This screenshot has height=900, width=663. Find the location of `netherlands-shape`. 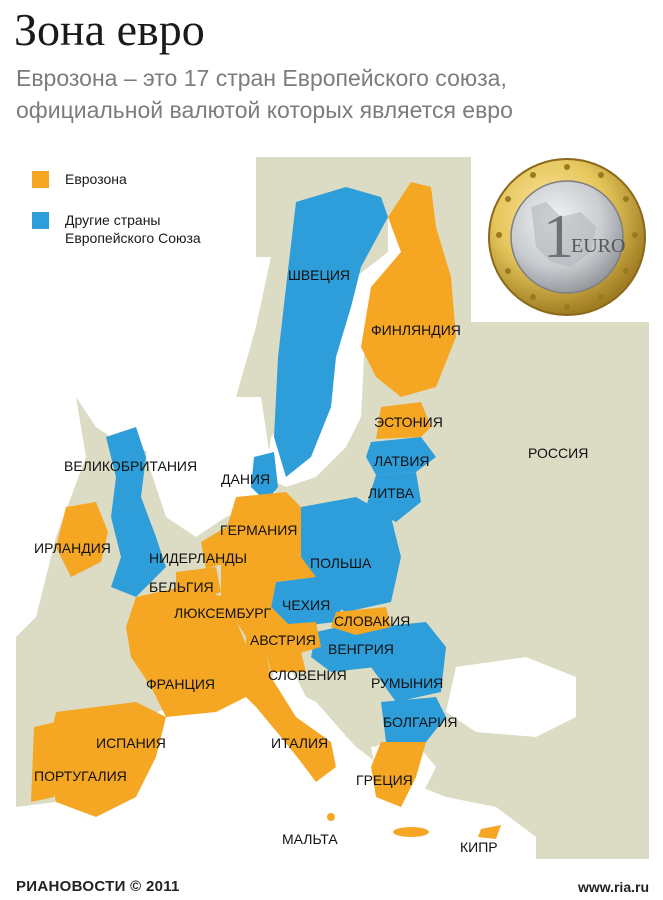

netherlands-shape is located at coordinates (214, 548).